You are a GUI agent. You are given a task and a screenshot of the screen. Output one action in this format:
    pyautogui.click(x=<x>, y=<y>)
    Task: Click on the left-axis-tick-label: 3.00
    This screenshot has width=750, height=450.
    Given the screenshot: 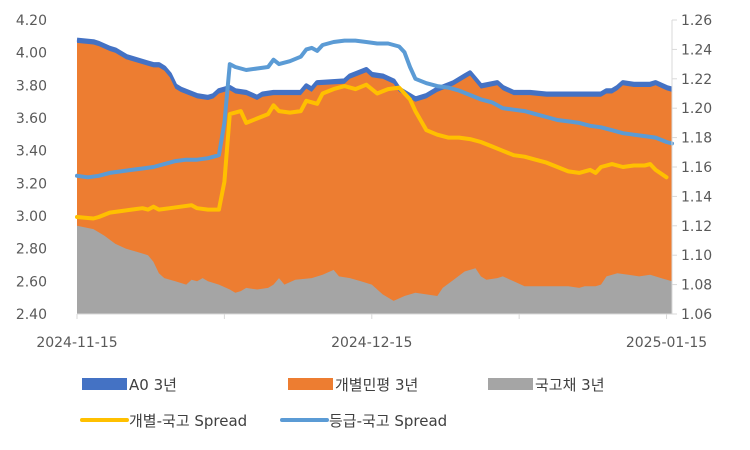 What is the action you would take?
    pyautogui.click(x=31, y=217)
    